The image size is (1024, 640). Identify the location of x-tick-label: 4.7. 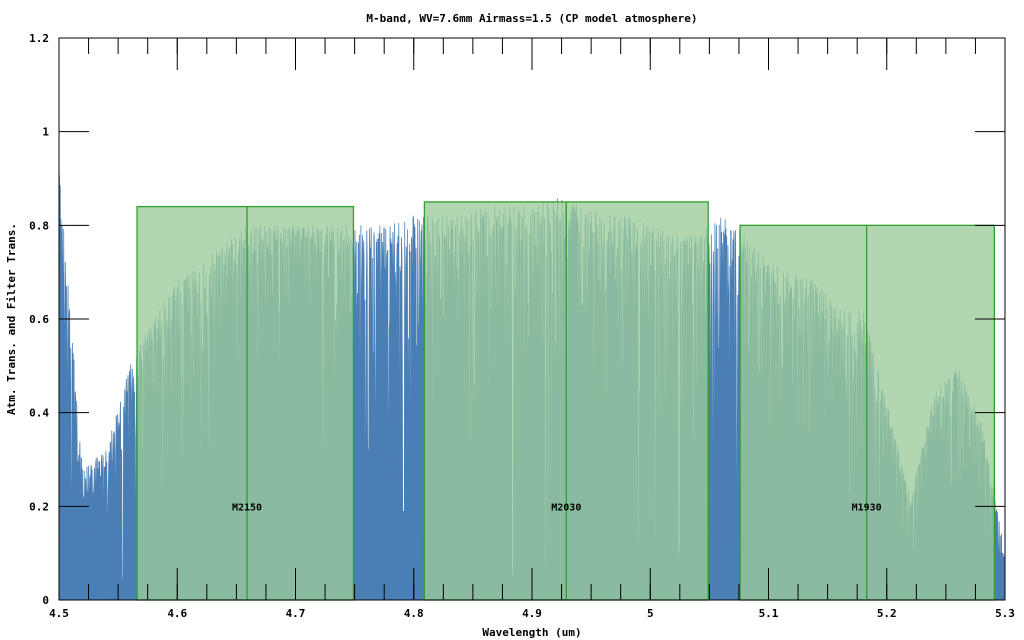
(296, 613).